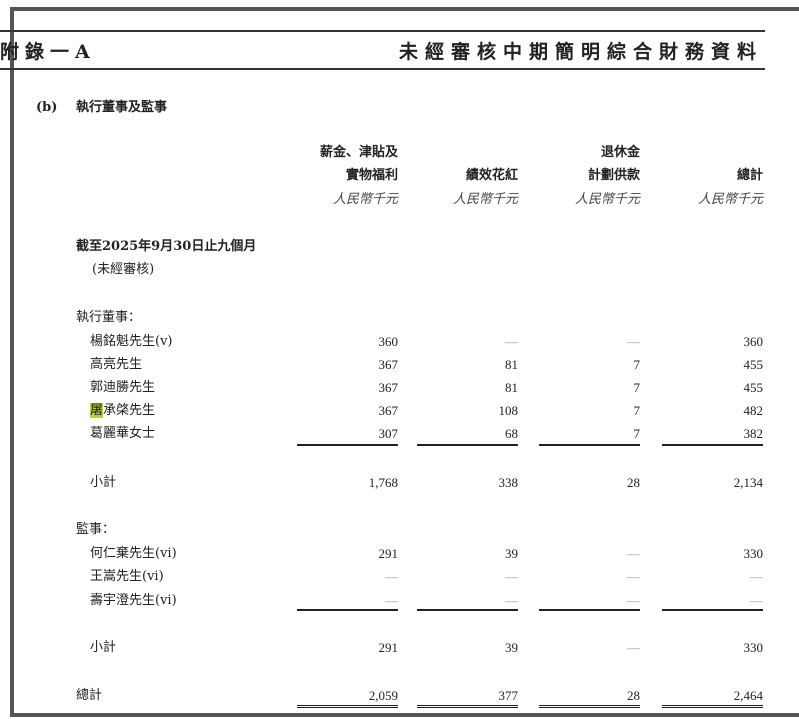  I want to click on column-header: 實物福利, so click(371, 175).